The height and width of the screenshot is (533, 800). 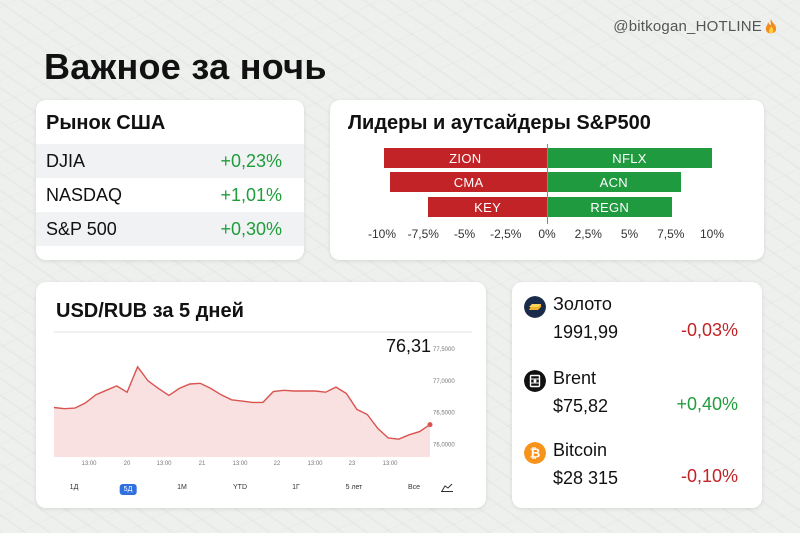 I want to click on commodity-price: $28 315, so click(x=586, y=478).